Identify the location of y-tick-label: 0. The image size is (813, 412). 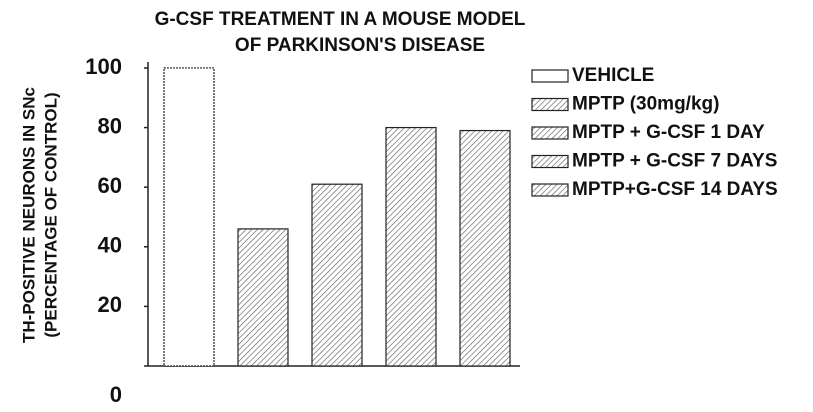
(116, 394).